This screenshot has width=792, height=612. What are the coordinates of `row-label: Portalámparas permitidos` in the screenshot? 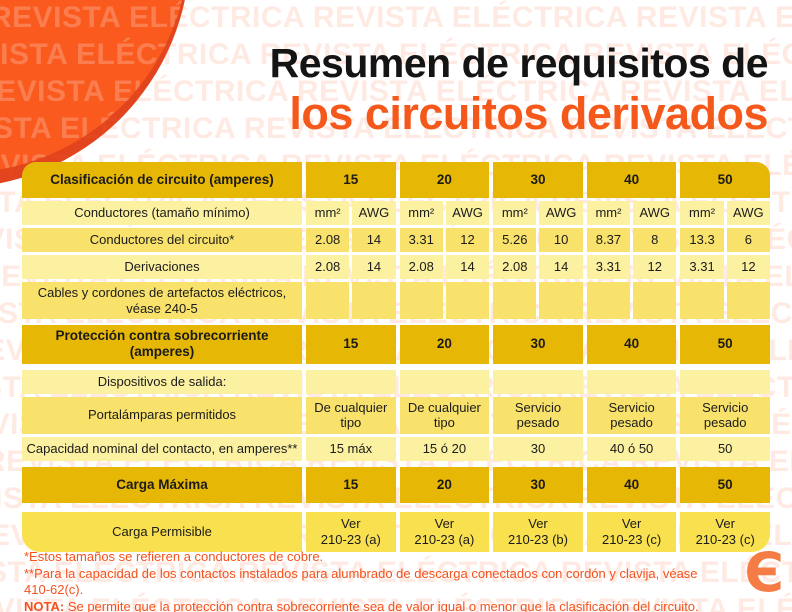 It's located at (162, 415).